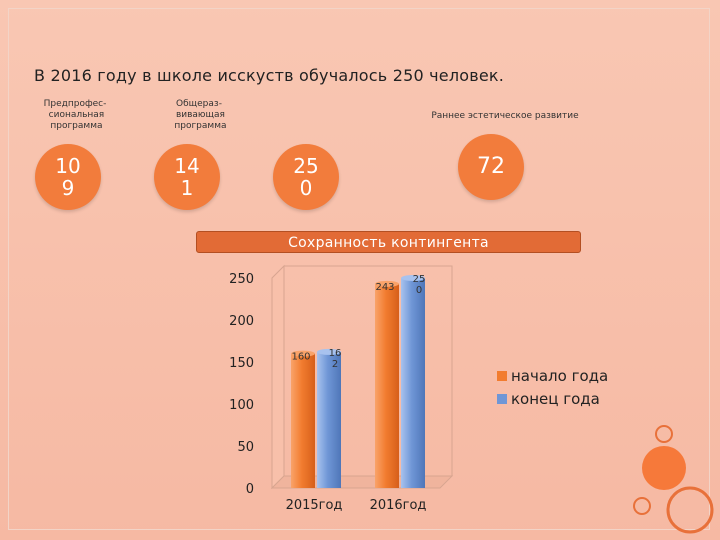 The width and height of the screenshot is (720, 540). Describe the element at coordinates (303, 353) in the screenshot. I see `bar-top-2015год-0` at that location.